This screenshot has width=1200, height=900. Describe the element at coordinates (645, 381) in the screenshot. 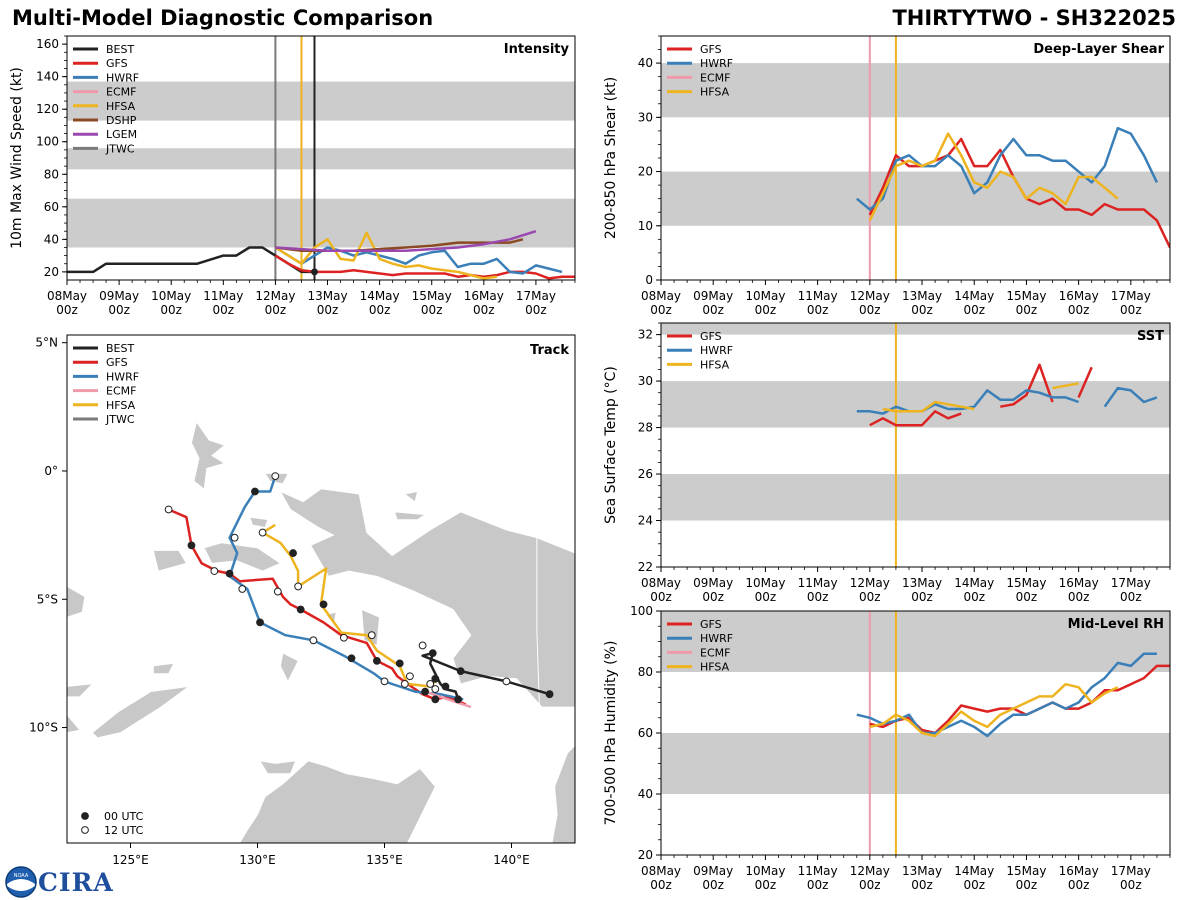

I see `sst-ytick-label: 30` at that location.